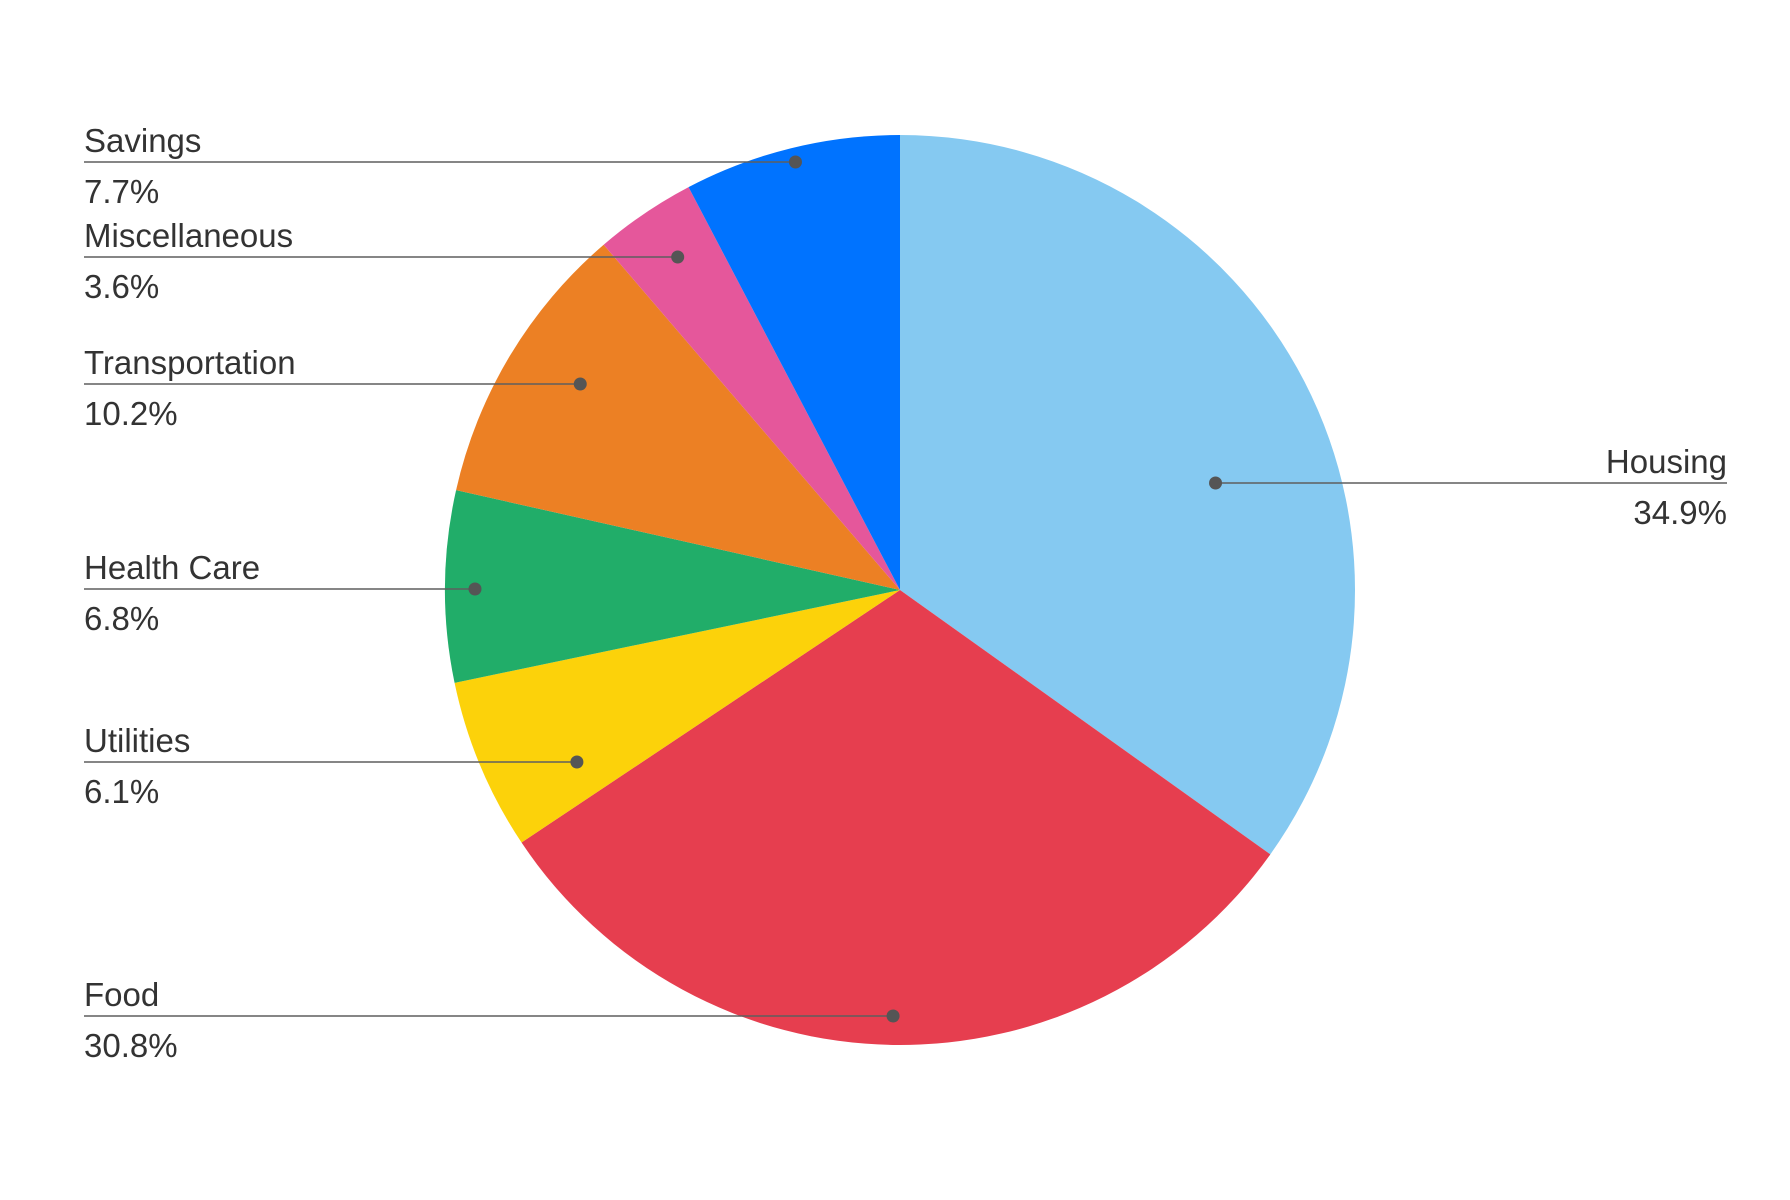 This screenshot has width=1790, height=1200. Describe the element at coordinates (1680, 512) in the screenshot. I see `slice-percent-housing: 34.9%` at that location.